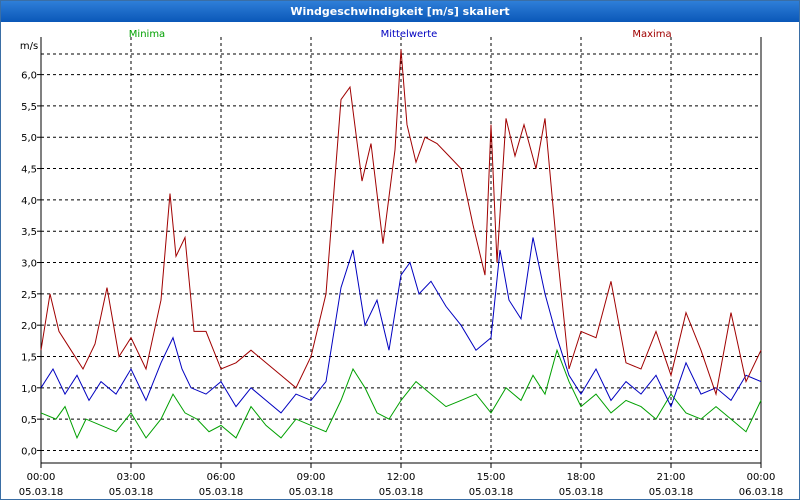 Image resolution: width=800 pixels, height=500 pixels. I want to click on x-tick-time-label: 09:00, so click(311, 477).